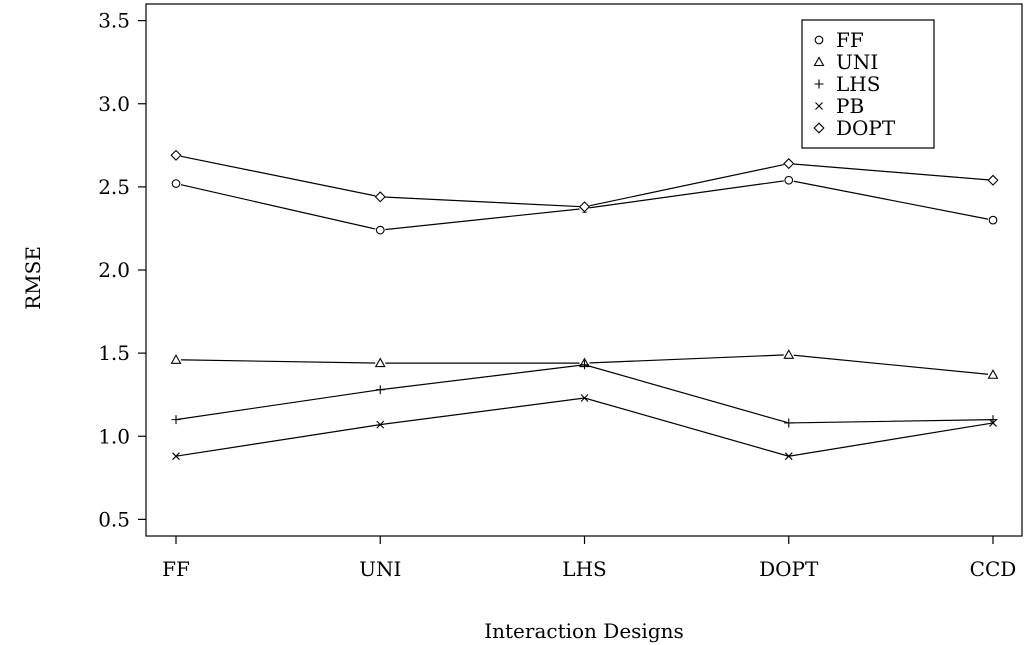 This screenshot has width=1026, height=645. Describe the element at coordinates (380, 569) in the screenshot. I see `x-tick-label: UNI` at that location.